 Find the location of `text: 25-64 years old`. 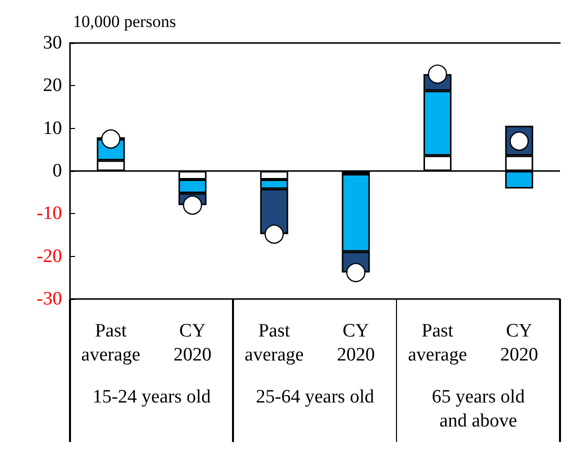

text: 25-64 years old is located at coordinates (315, 397).